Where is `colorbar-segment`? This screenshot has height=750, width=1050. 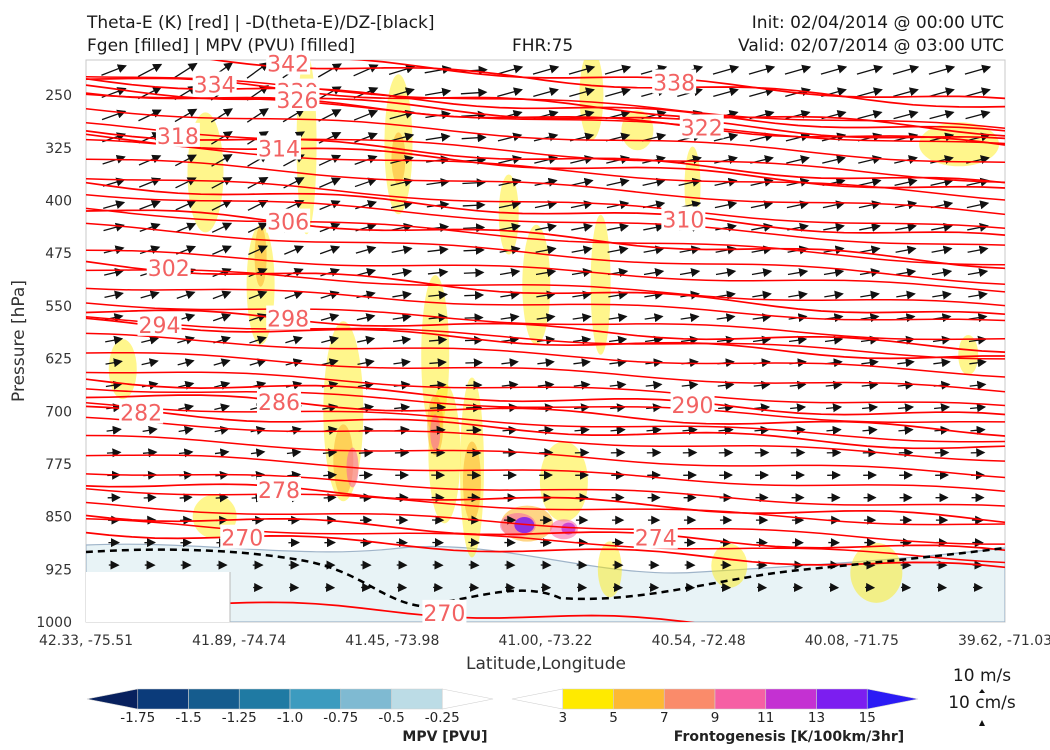
colorbar-segment is located at coordinates (639, 699).